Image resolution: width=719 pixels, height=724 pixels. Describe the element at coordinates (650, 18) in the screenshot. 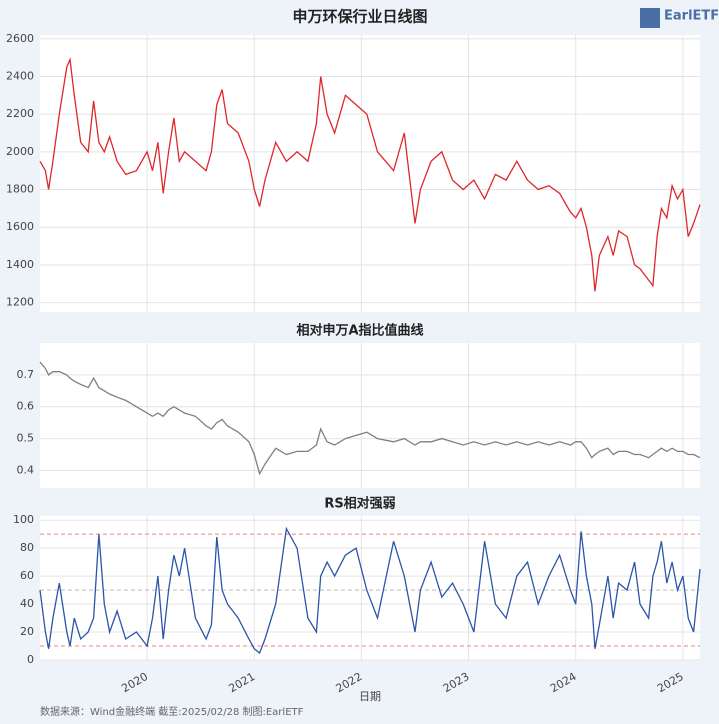

I see `logo-icon` at that location.